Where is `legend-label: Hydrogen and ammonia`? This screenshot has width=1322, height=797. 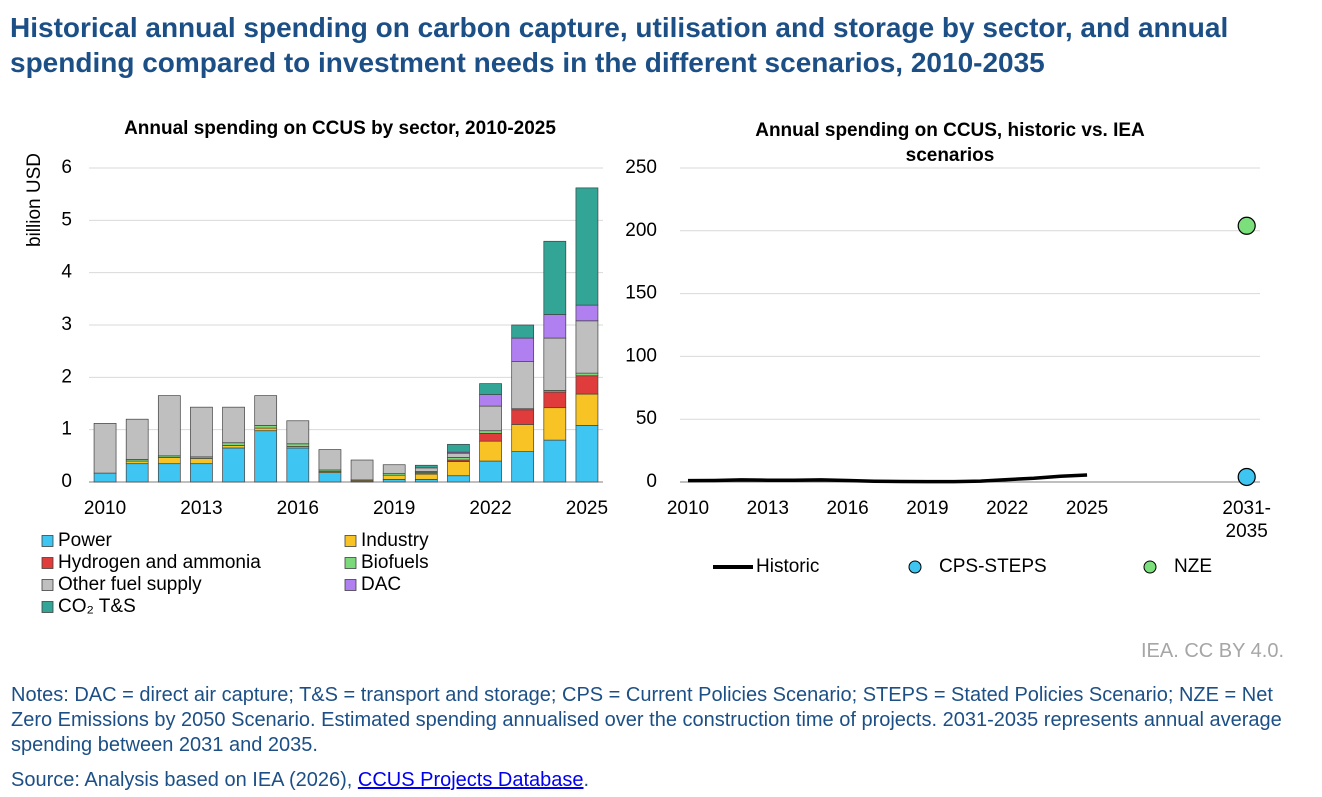 legend-label: Hydrogen and ammonia is located at coordinates (159, 562).